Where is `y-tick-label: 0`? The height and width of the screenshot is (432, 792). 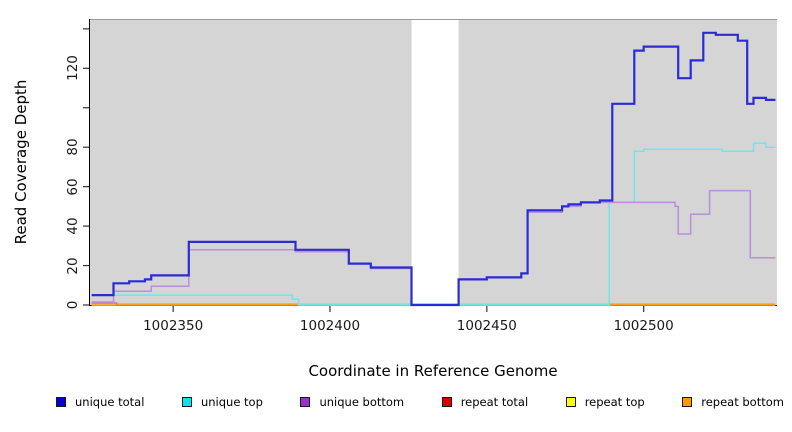
y-tick-label: 0 is located at coordinates (73, 305).